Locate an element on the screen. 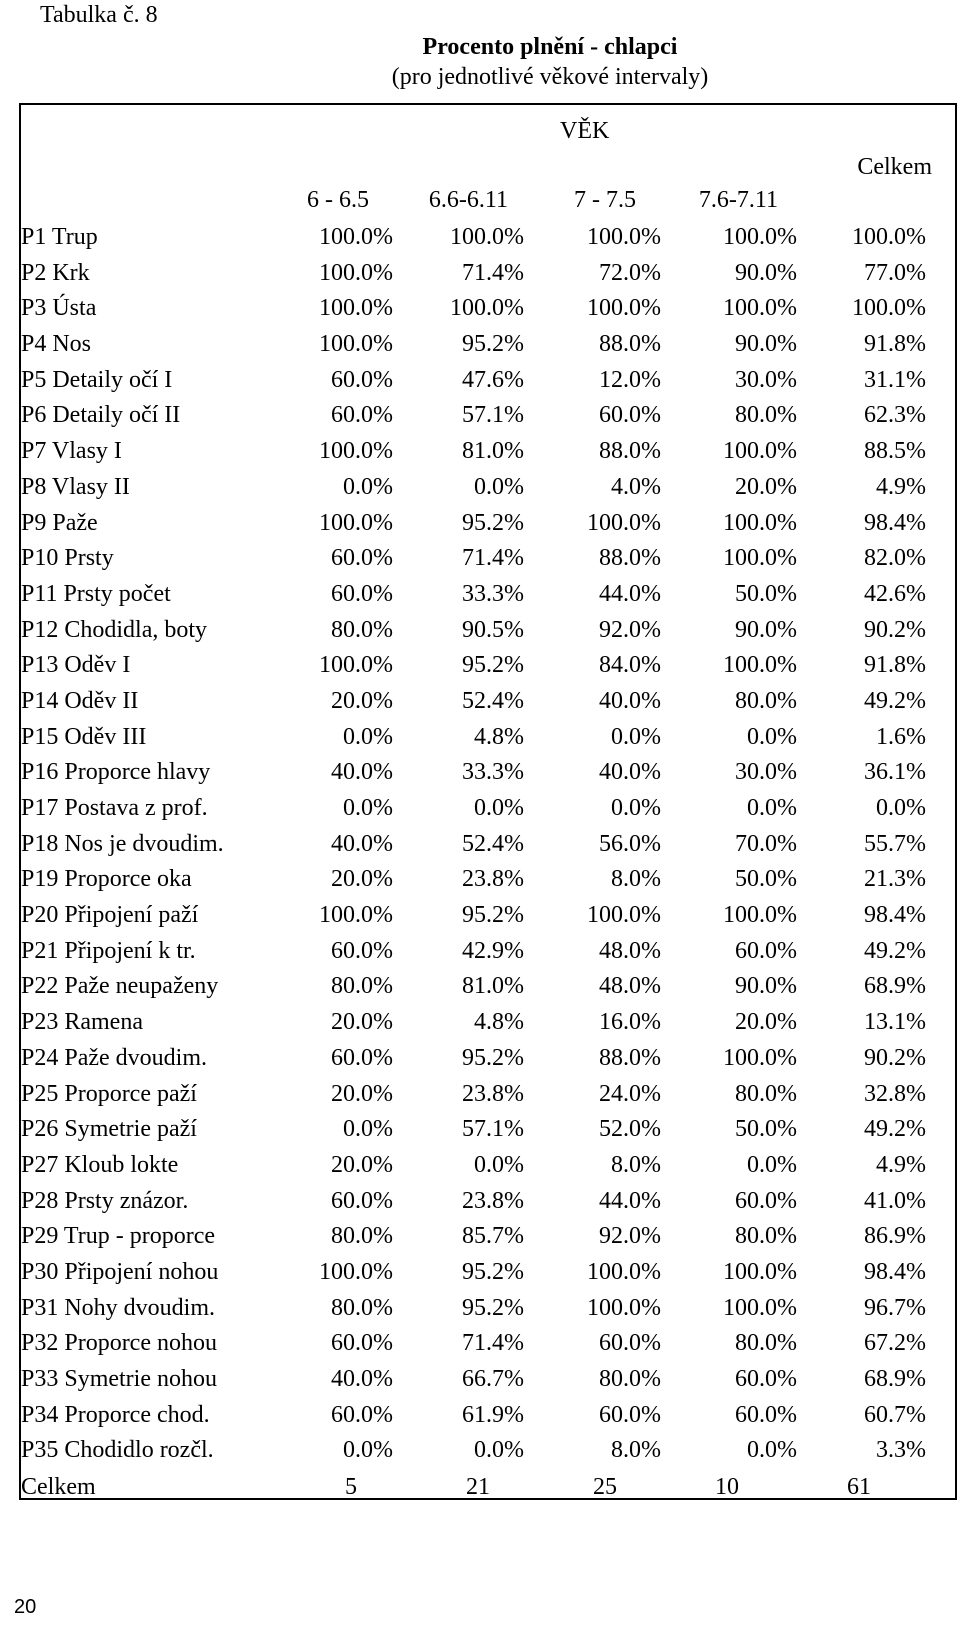 The image size is (960, 1630). row-total-cell: 1.6% is located at coordinates (901, 736).